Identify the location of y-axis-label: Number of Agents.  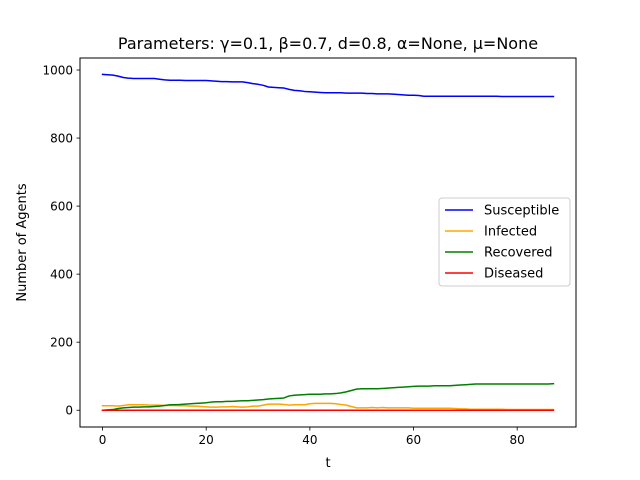
(22, 242).